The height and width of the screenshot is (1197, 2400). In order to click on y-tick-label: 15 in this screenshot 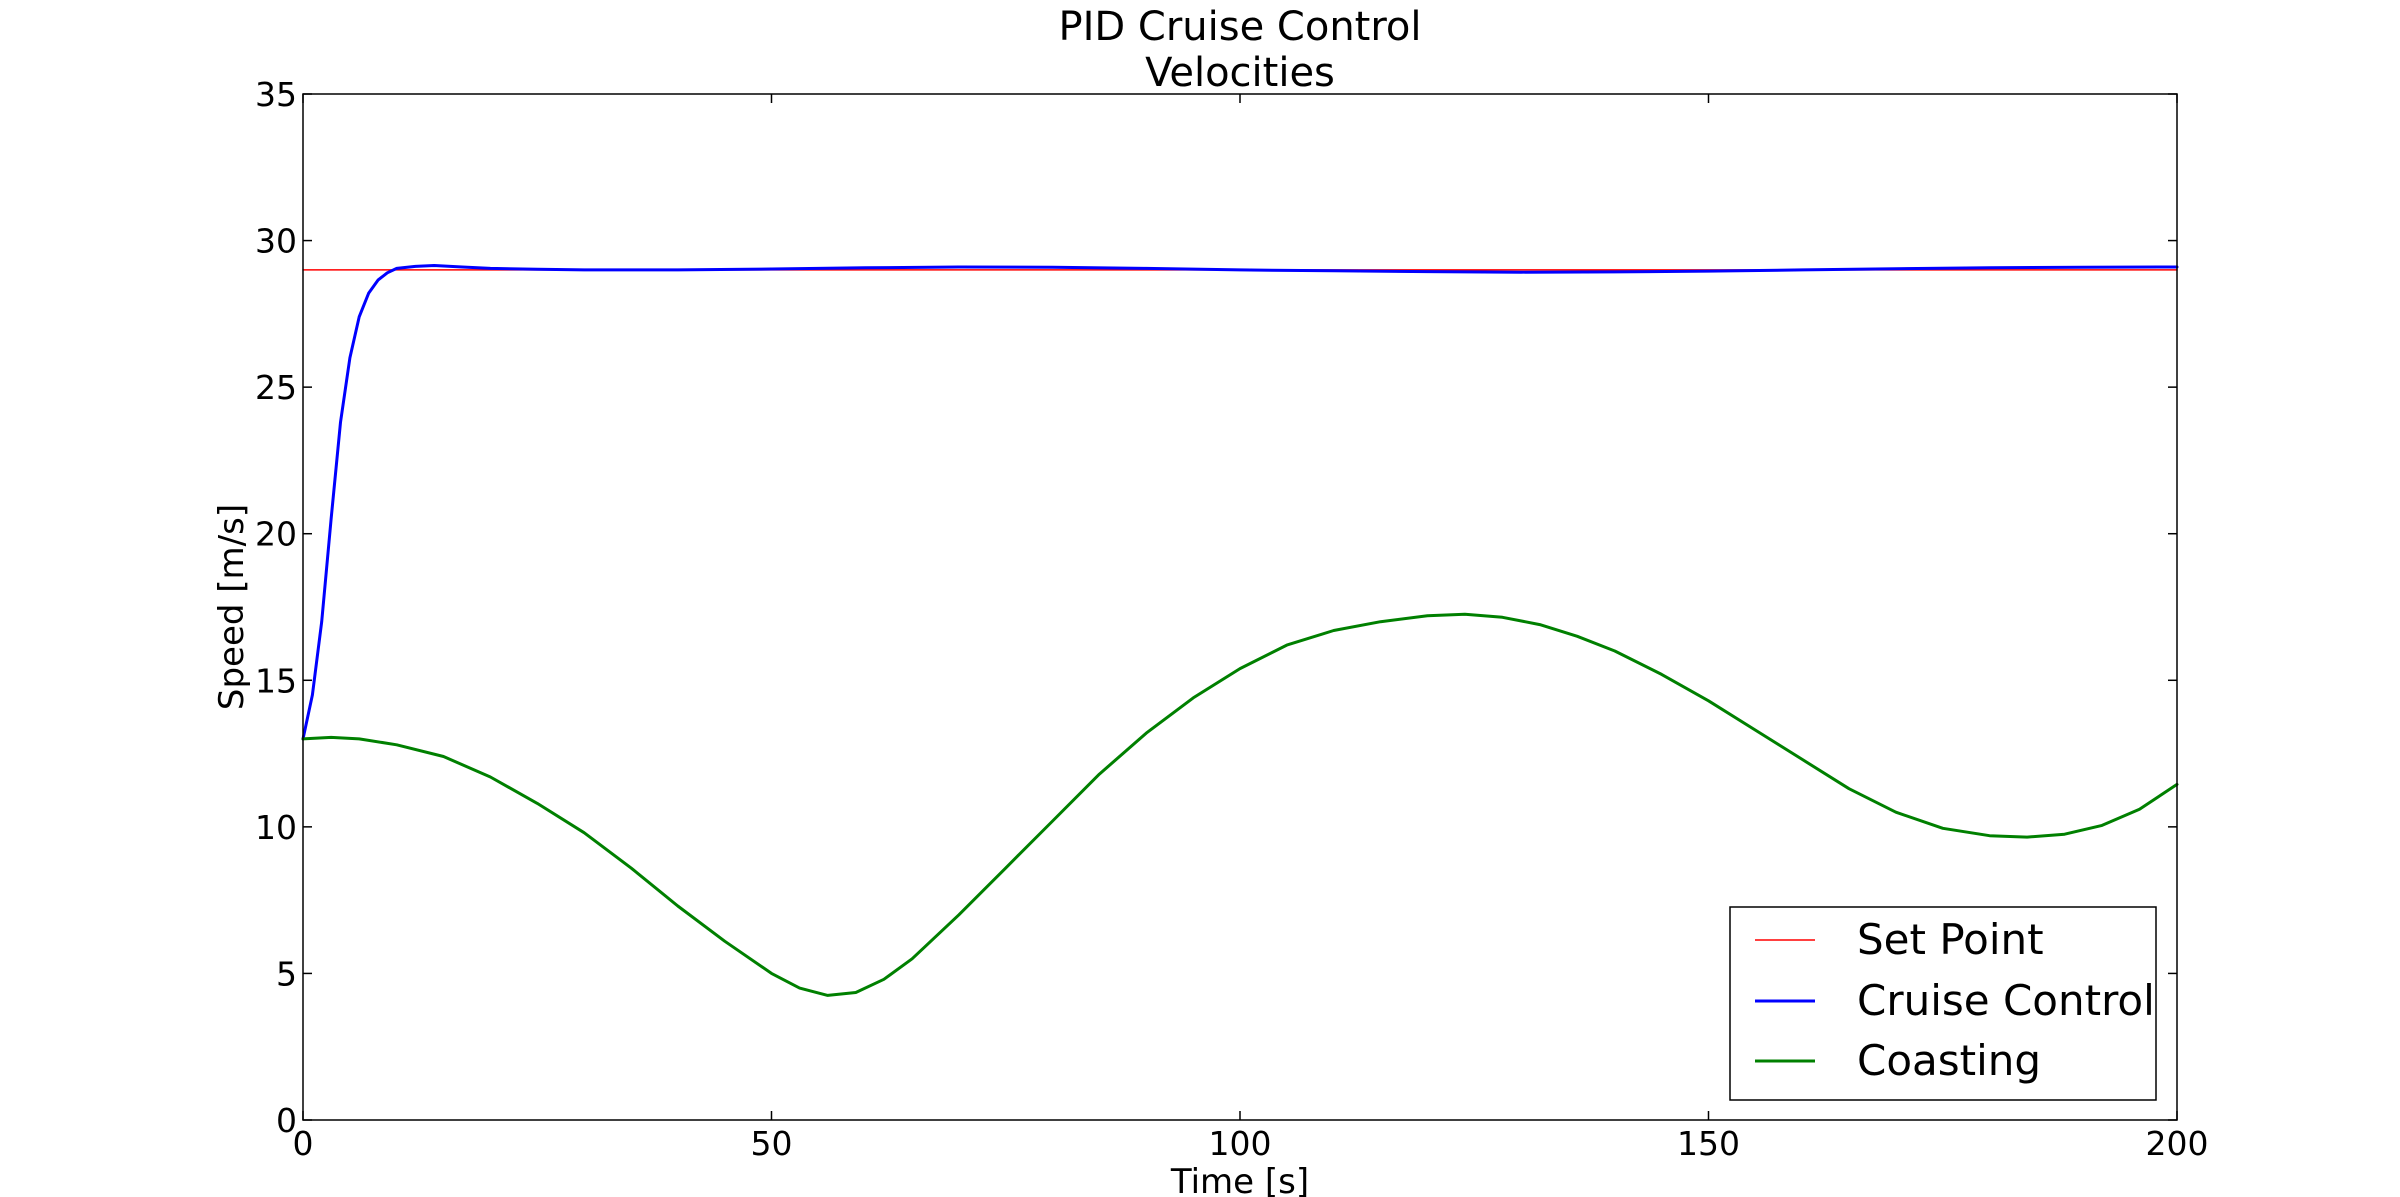, I will do `click(276, 680)`.